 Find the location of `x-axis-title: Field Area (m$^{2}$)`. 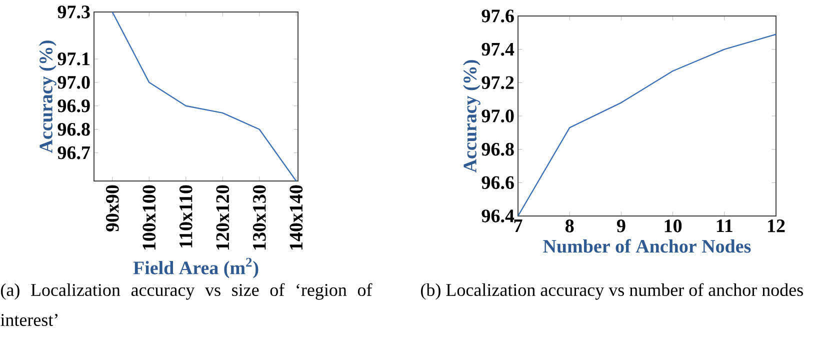

x-axis-title: Field Area (m$^{2}$) is located at coordinates (195, 268).